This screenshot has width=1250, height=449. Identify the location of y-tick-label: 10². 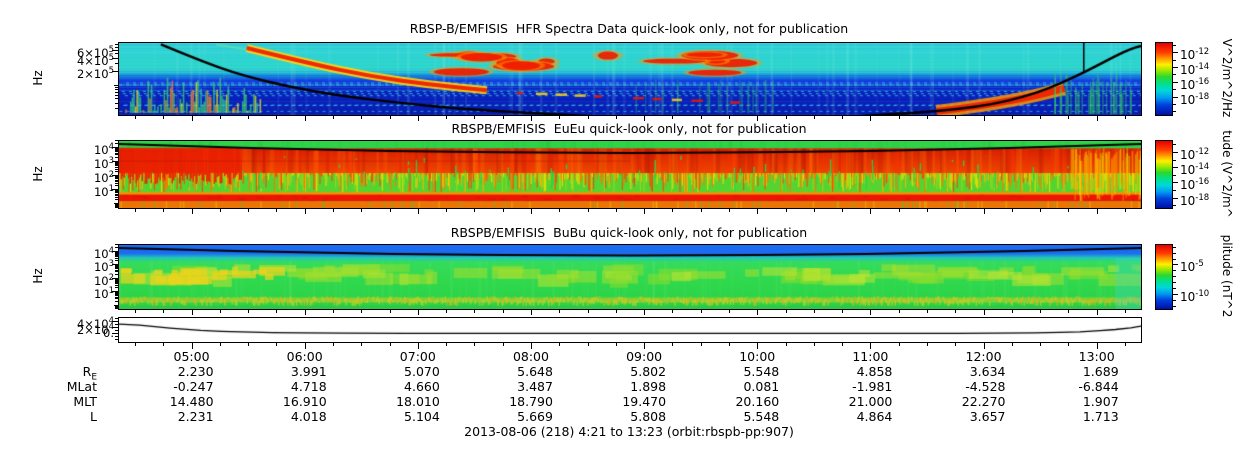
(103, 280).